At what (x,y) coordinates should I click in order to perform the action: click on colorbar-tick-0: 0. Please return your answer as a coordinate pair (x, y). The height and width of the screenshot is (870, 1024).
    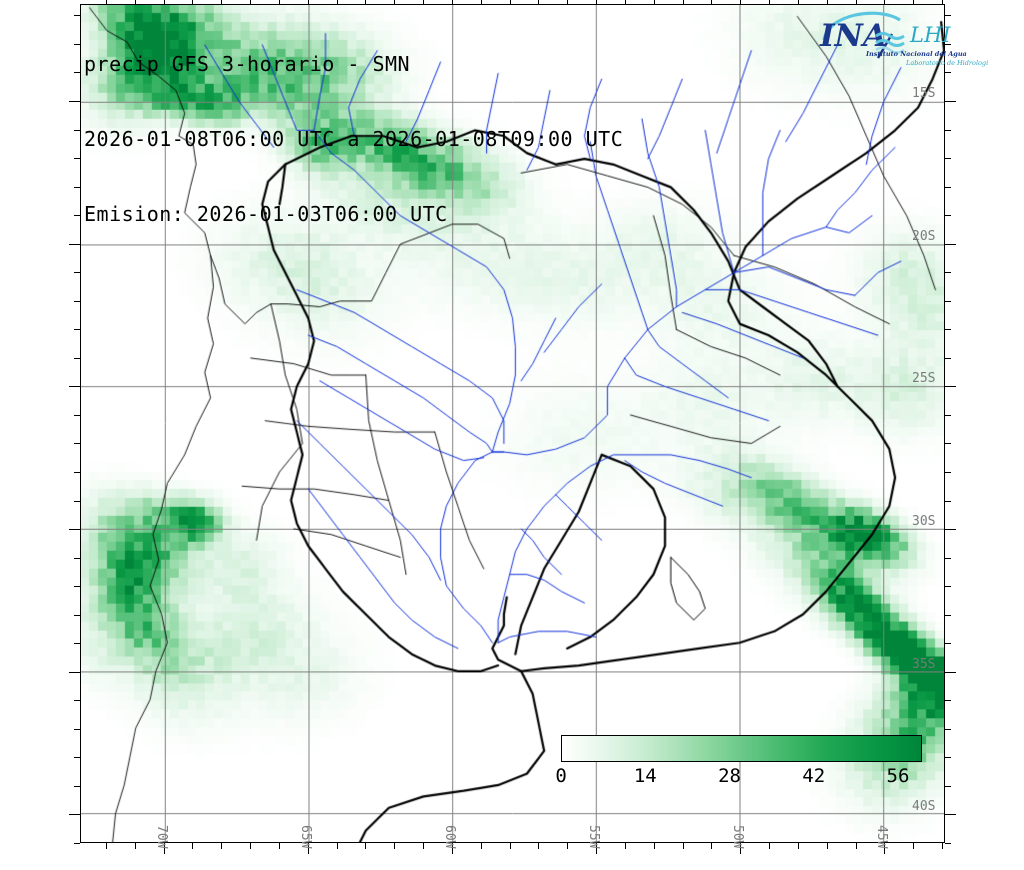
    Looking at the image, I should click on (561, 776).